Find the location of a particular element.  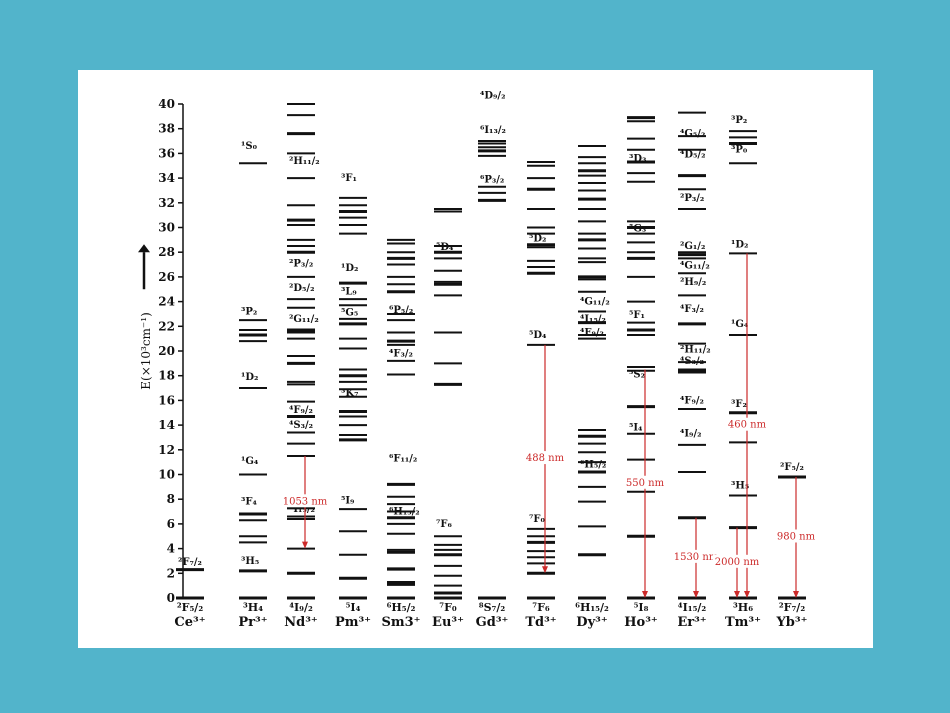

level-label: ²H₉/₂ is located at coordinates (693, 282).